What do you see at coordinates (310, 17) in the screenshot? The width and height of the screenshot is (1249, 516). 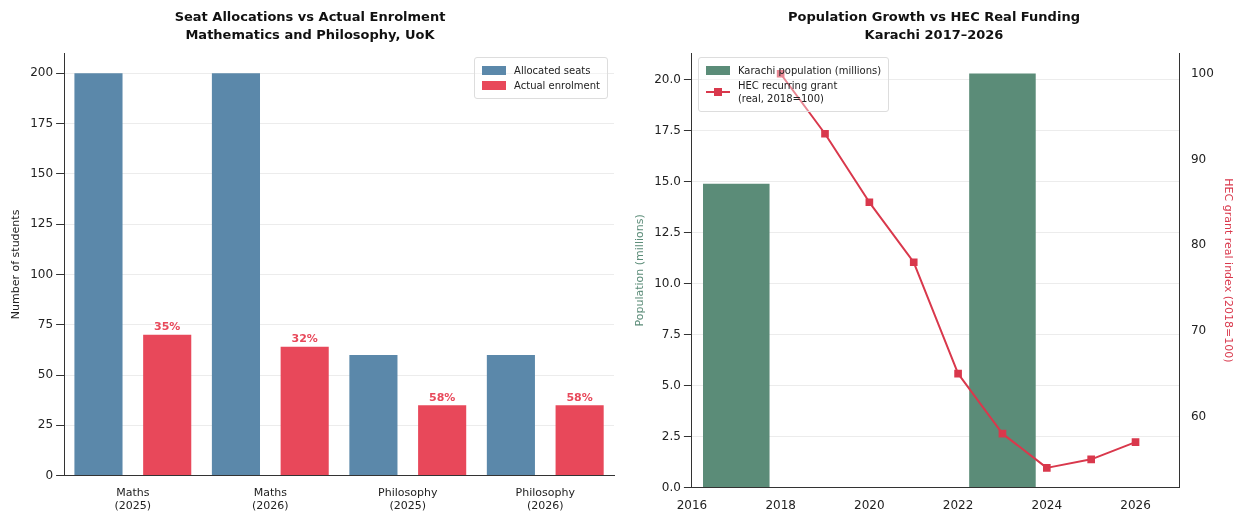 I see `chart-title: Seat Allocations vs Actual Enrolment` at bounding box center [310, 17].